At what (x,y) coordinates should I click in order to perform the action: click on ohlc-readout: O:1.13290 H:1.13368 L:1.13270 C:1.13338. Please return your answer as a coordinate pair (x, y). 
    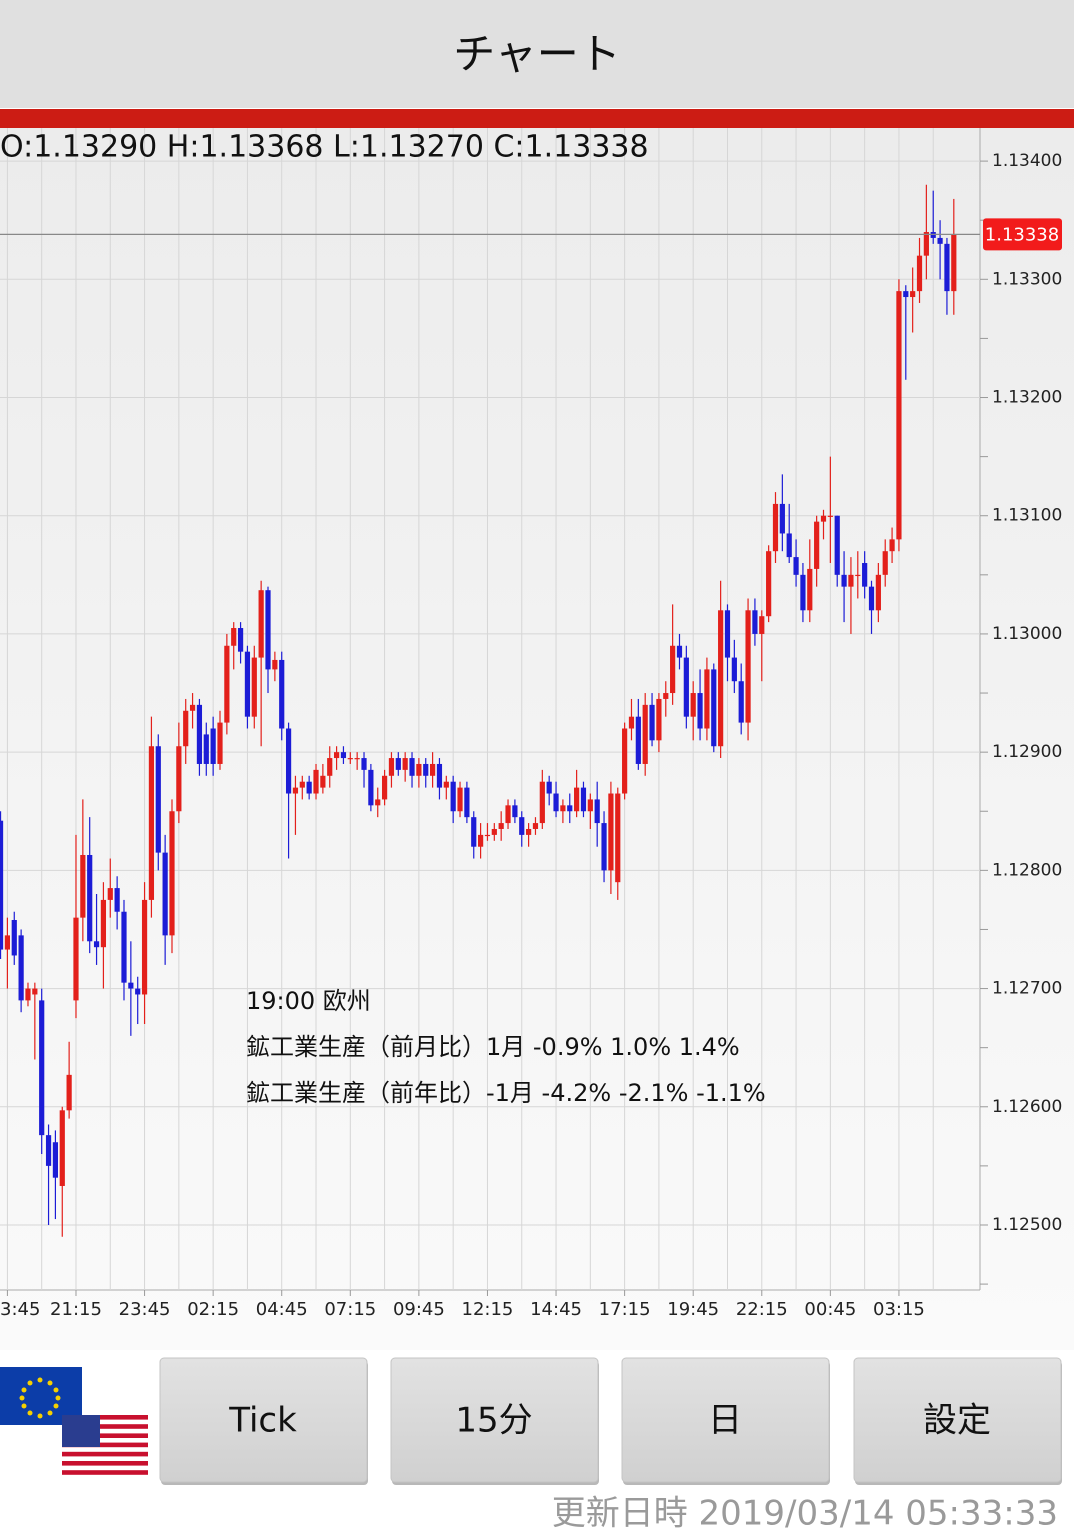
    Looking at the image, I should click on (324, 147).